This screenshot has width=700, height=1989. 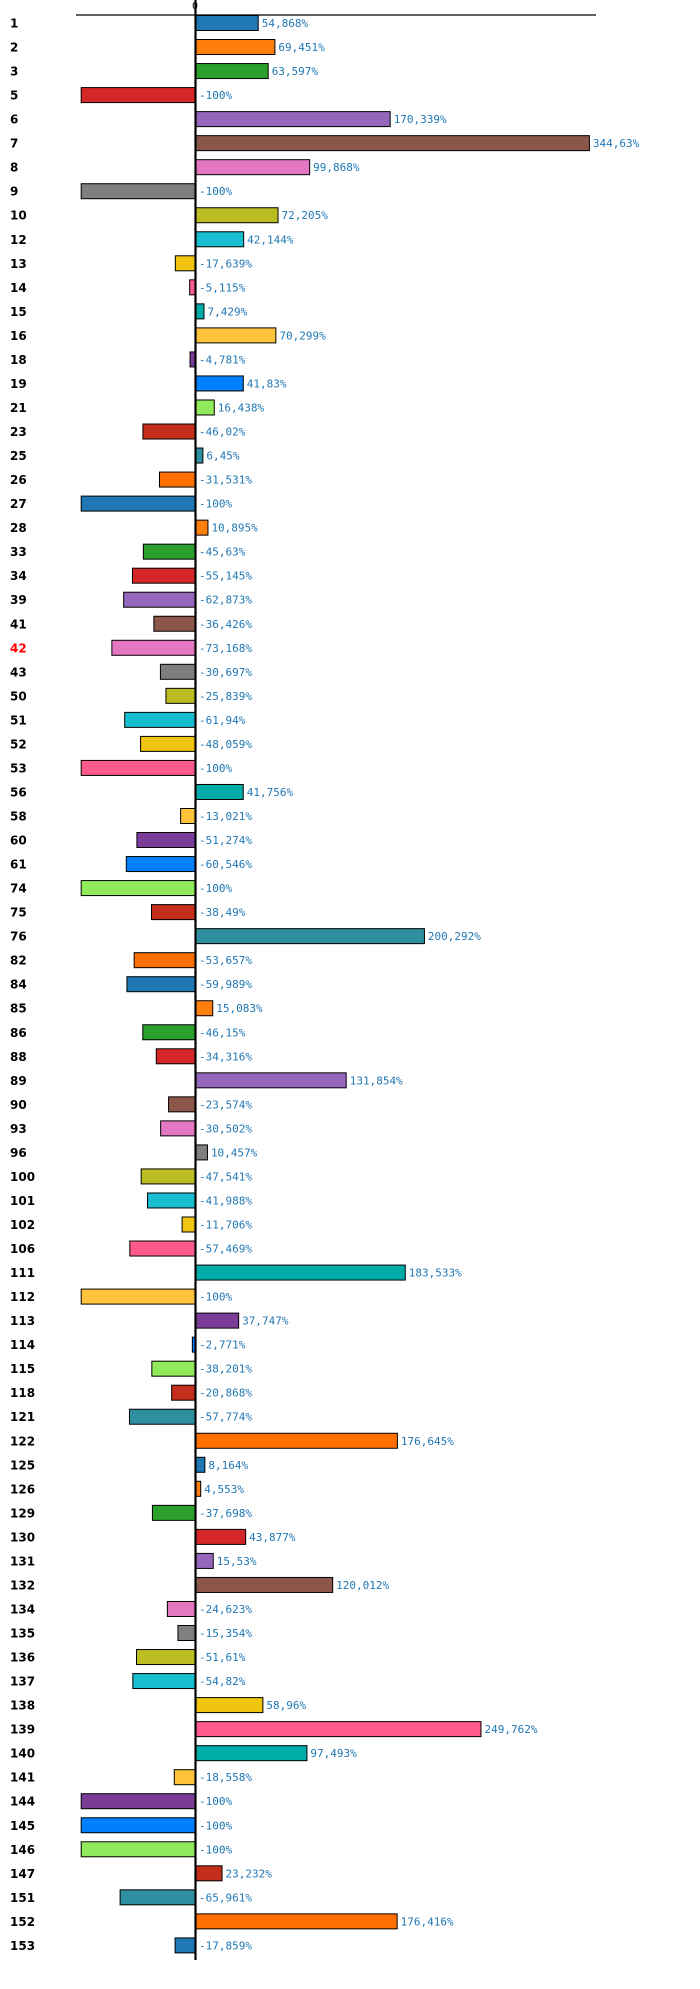 I want to click on category-label: 132, so click(x=22, y=1585).